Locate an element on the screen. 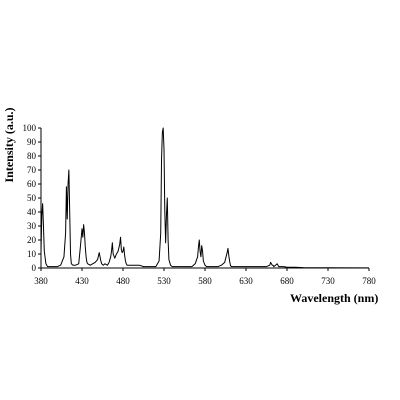 The height and width of the screenshot is (400, 400). y-tick-label: 30 is located at coordinates (32, 226).